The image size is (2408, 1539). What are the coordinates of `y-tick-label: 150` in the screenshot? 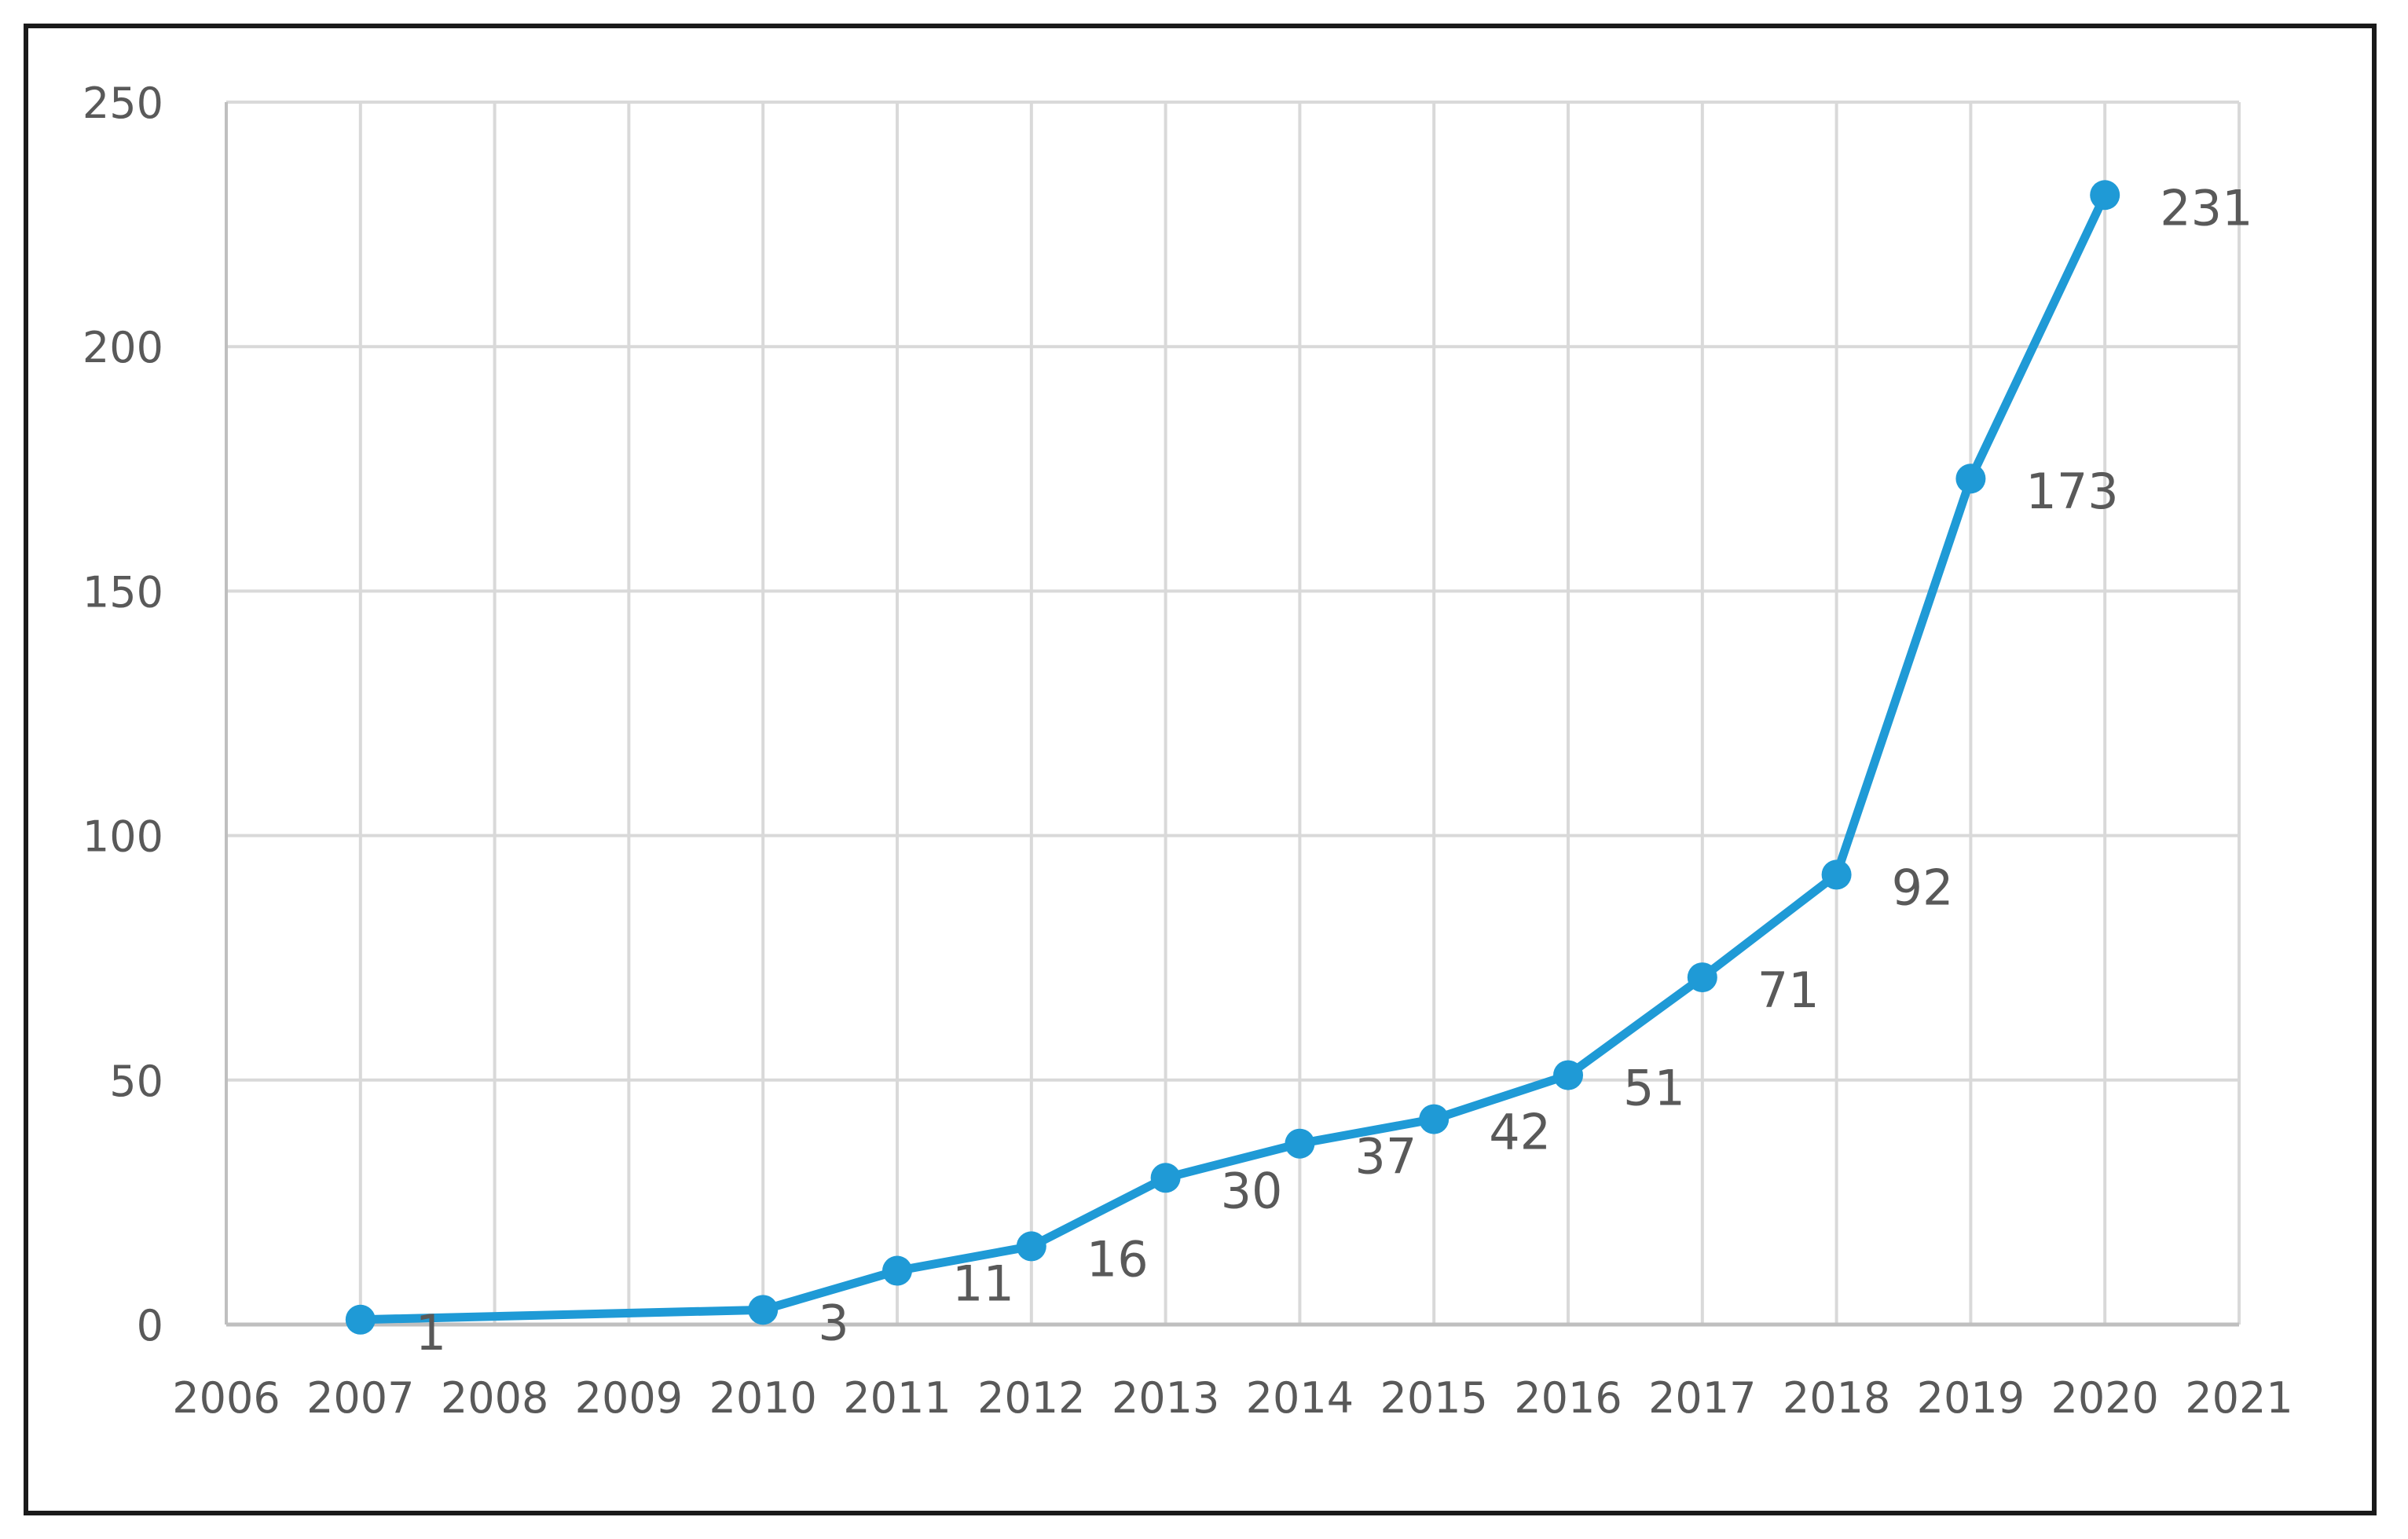 It's located at (122, 592).